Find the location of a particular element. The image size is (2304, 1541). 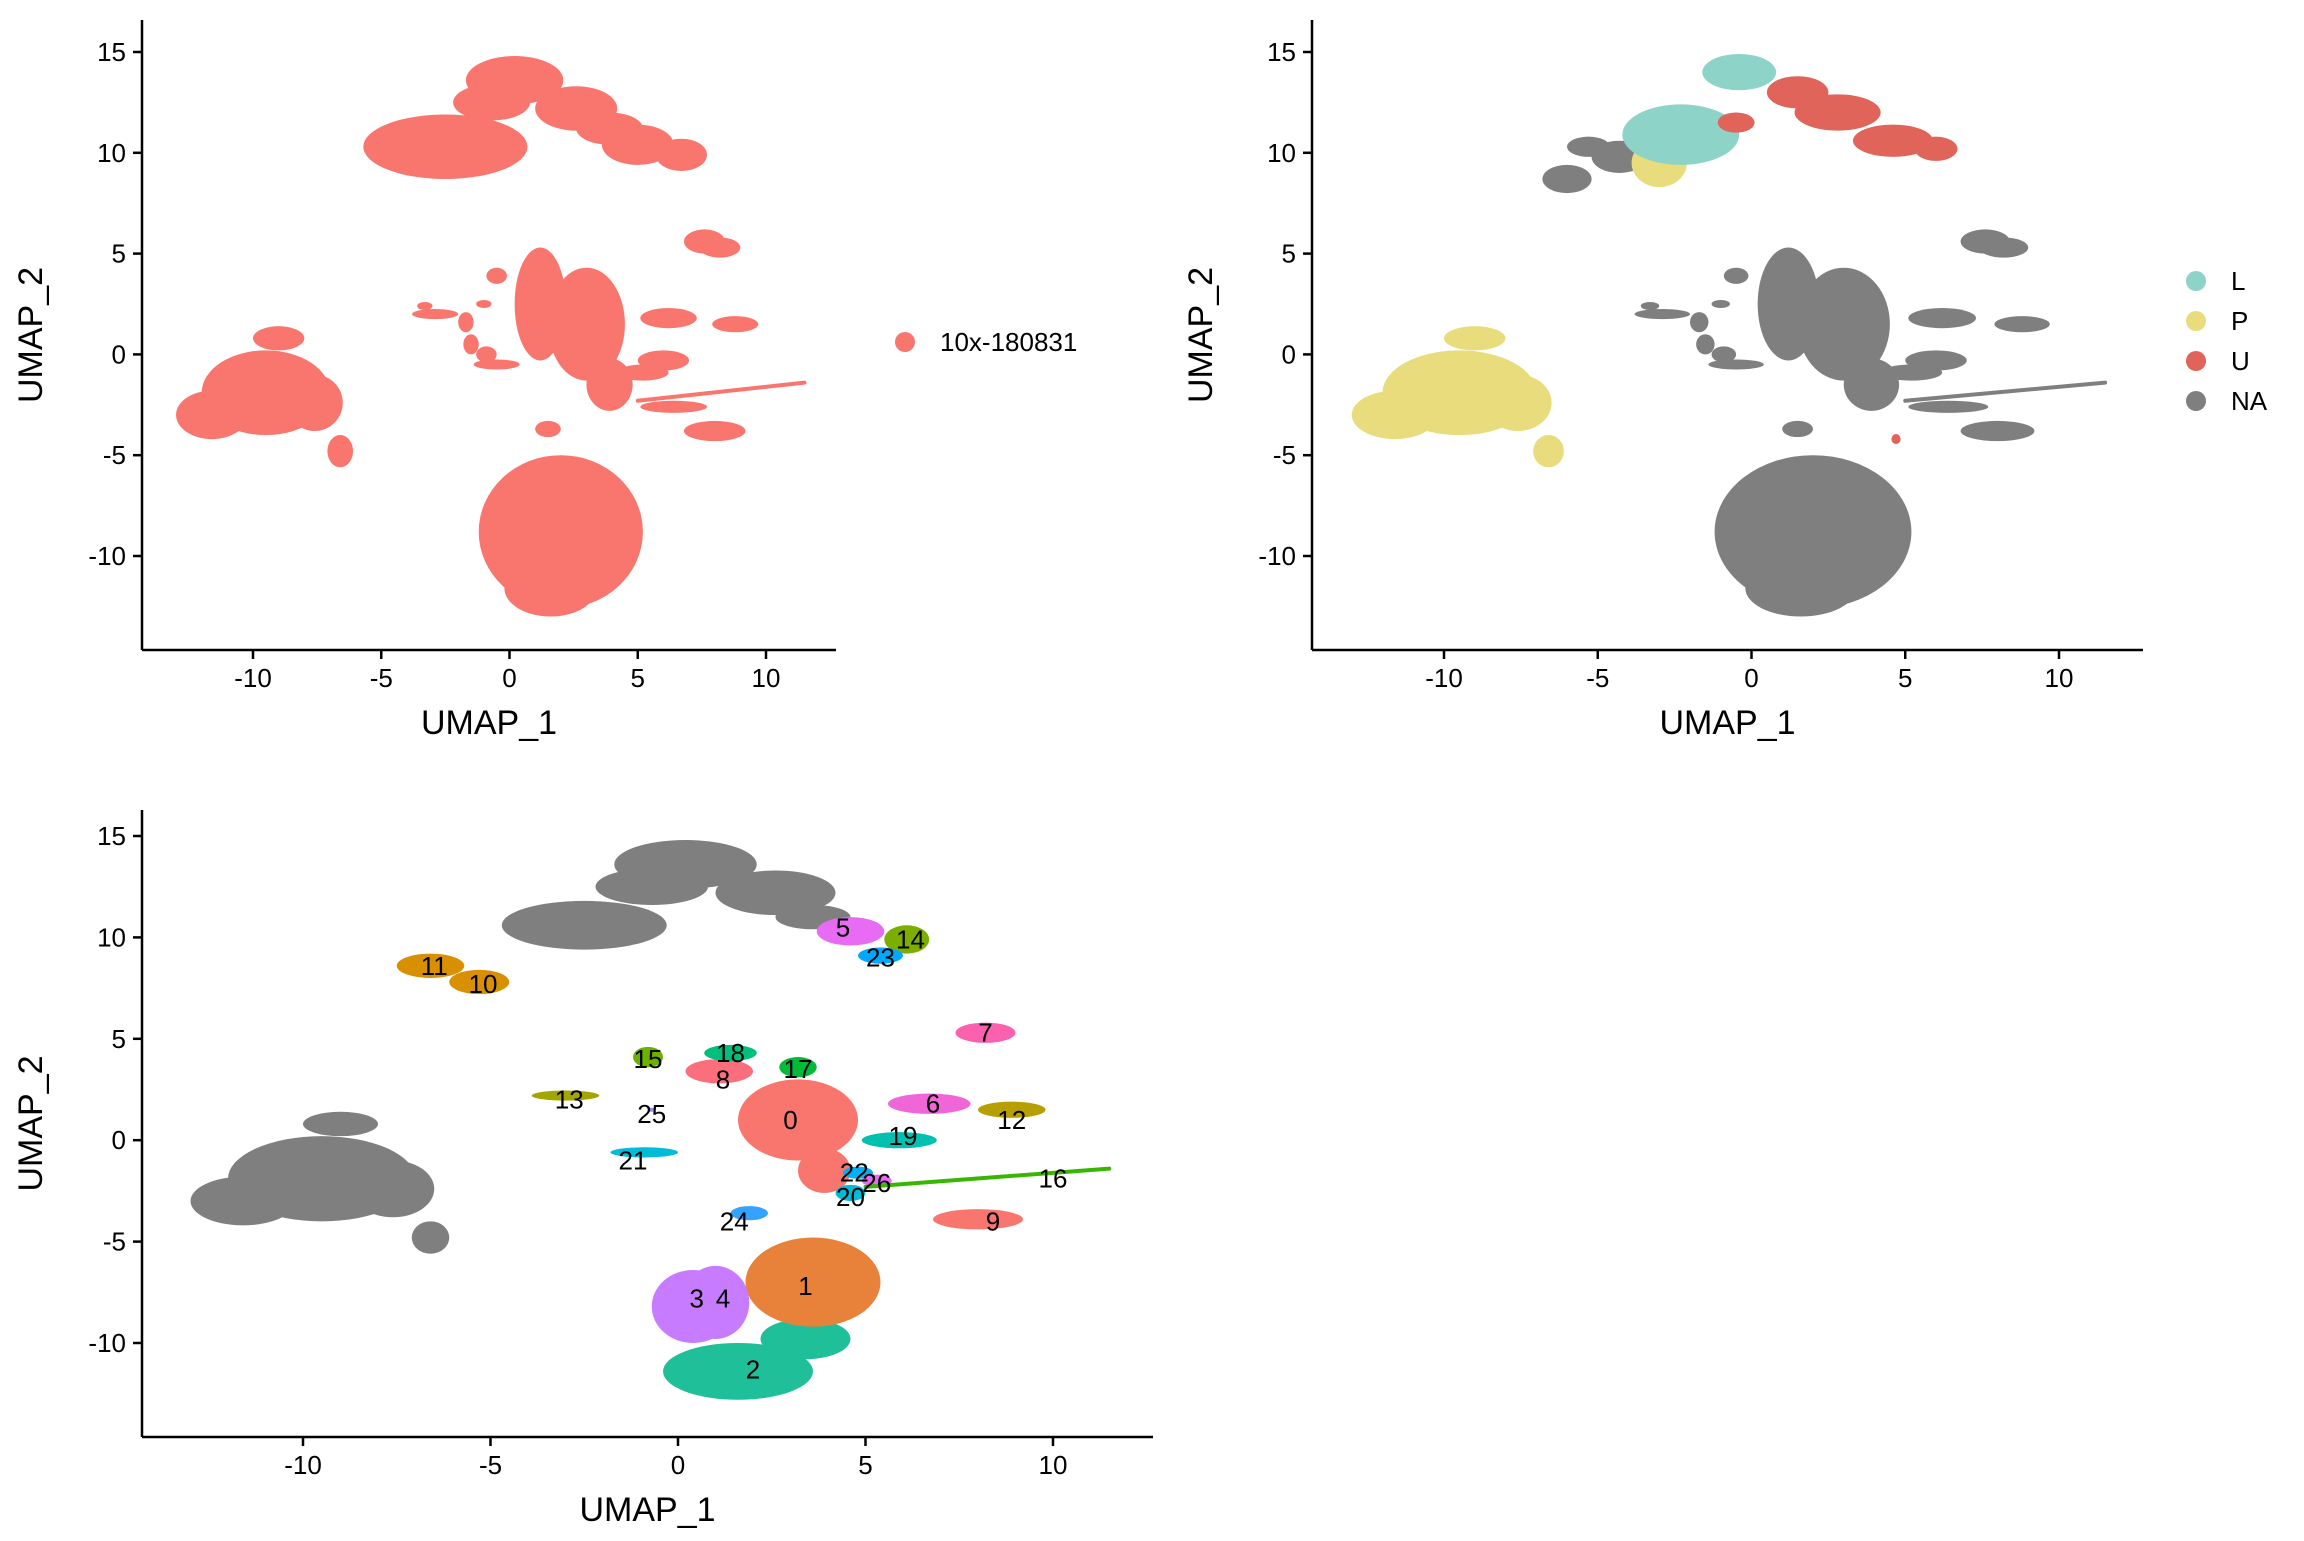

x-tick-label: 0 is located at coordinates (509, 678).